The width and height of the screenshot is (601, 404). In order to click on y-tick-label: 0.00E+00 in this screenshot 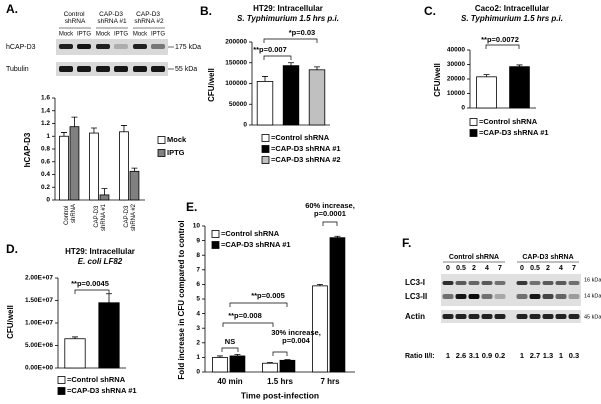, I will do `click(39, 368)`.